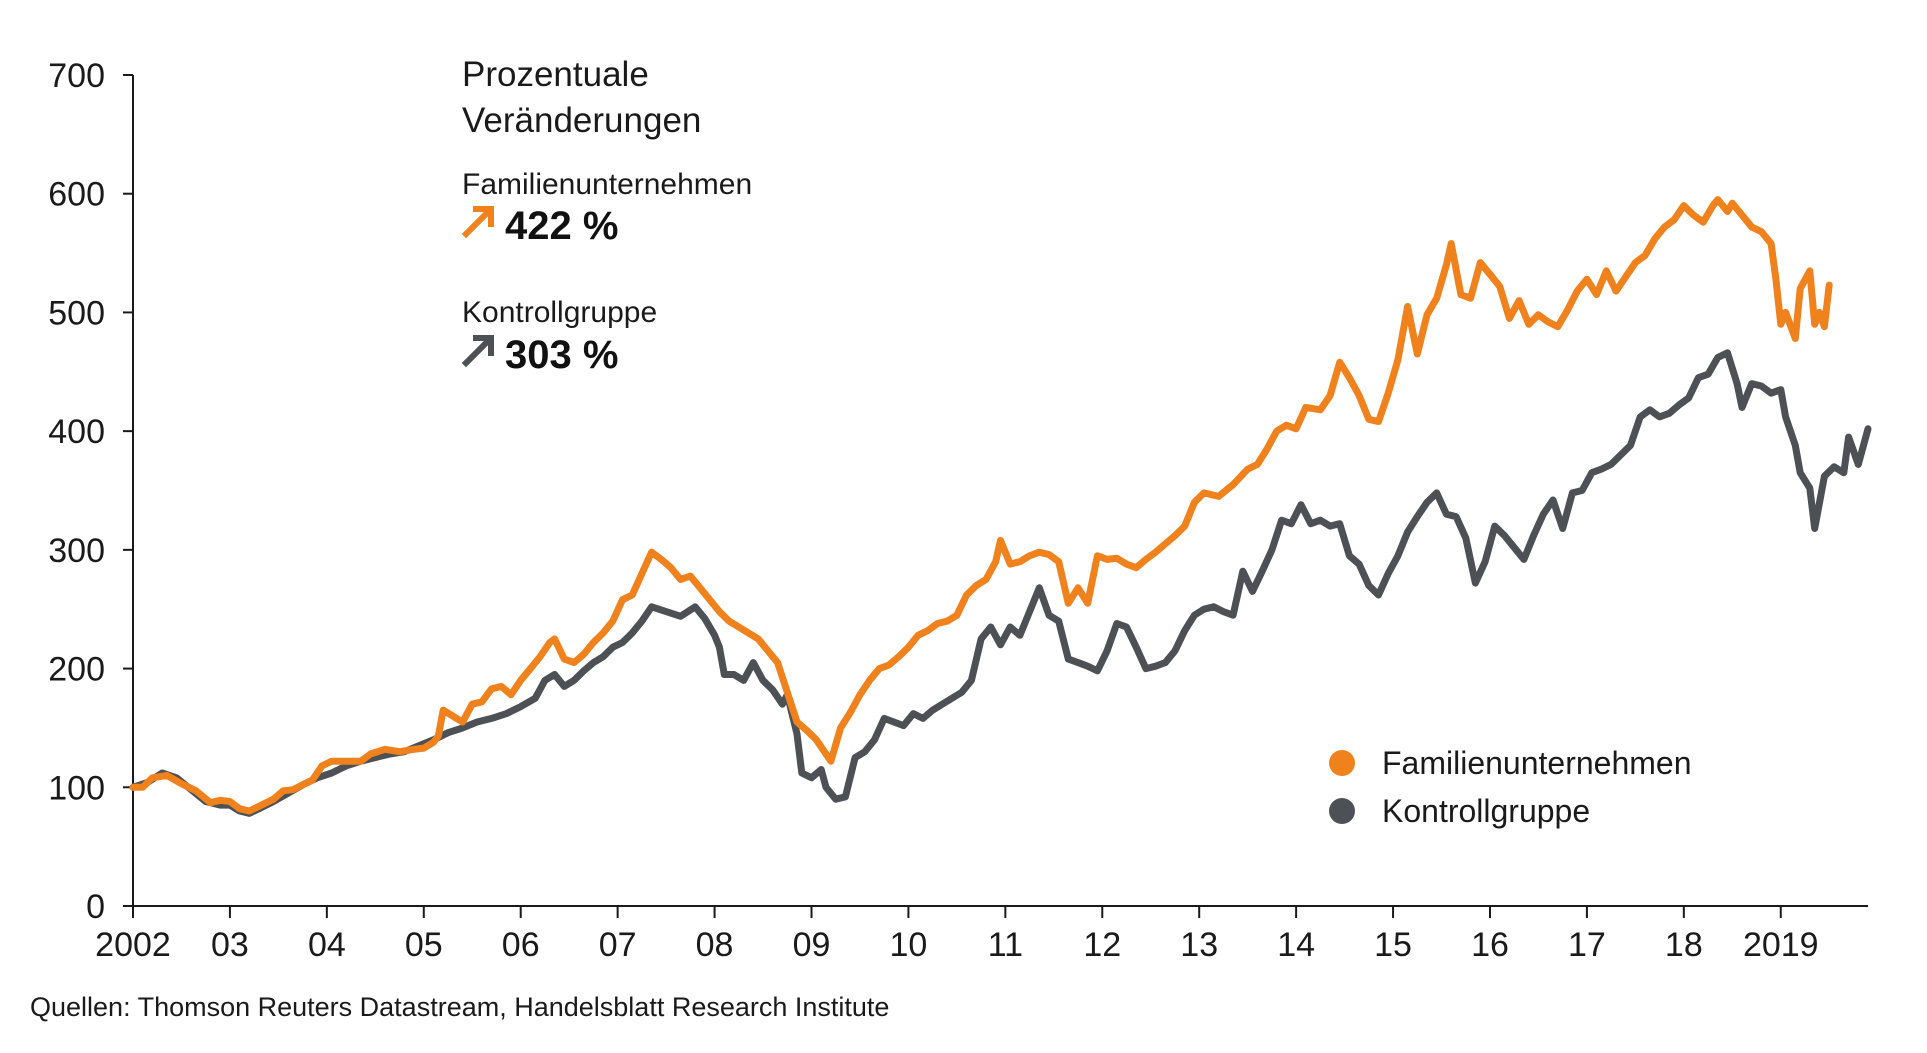 This screenshot has width=1927, height=1053. Describe the element at coordinates (812, 945) in the screenshot. I see `x-tick-label: 09` at that location.